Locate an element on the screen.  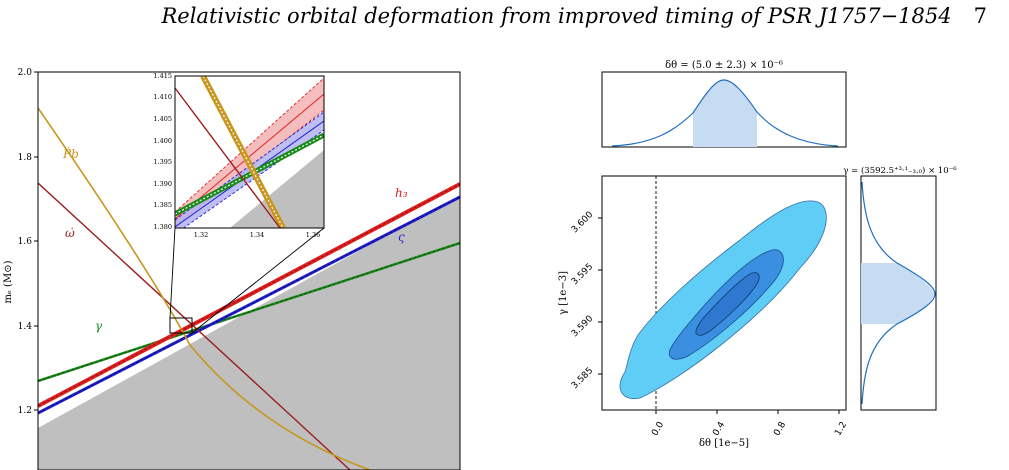
inset-y-tick: 1.415 is located at coordinates (162, 76).